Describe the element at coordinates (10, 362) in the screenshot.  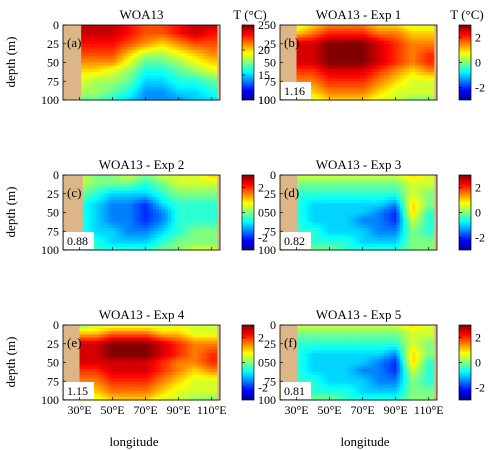
I see `ylabel-row3: depth (m)` at that location.